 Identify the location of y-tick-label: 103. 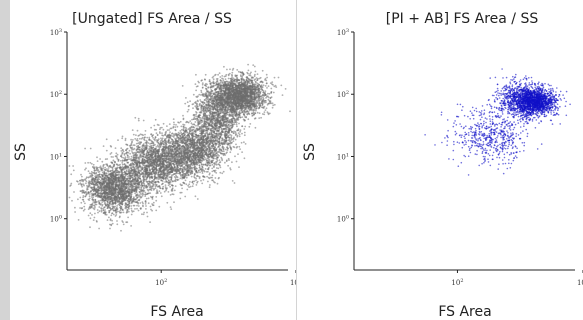
(56, 32).